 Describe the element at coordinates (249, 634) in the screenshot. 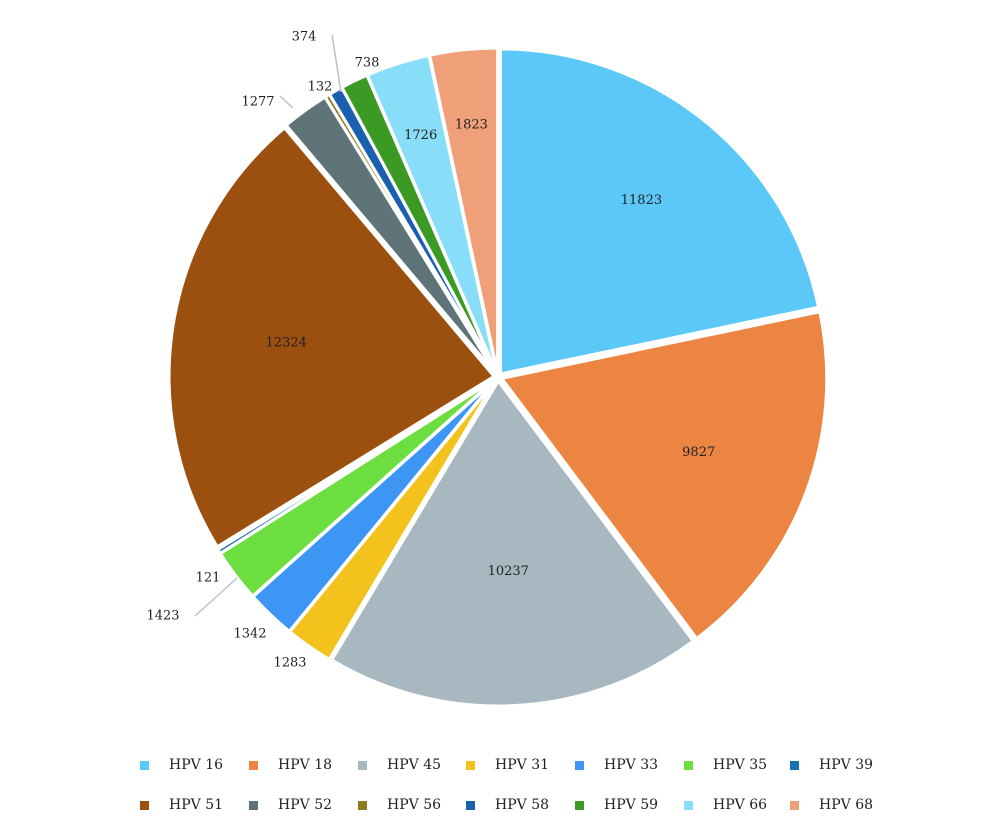

I see `data-label-hpv-33: 1342` at that location.